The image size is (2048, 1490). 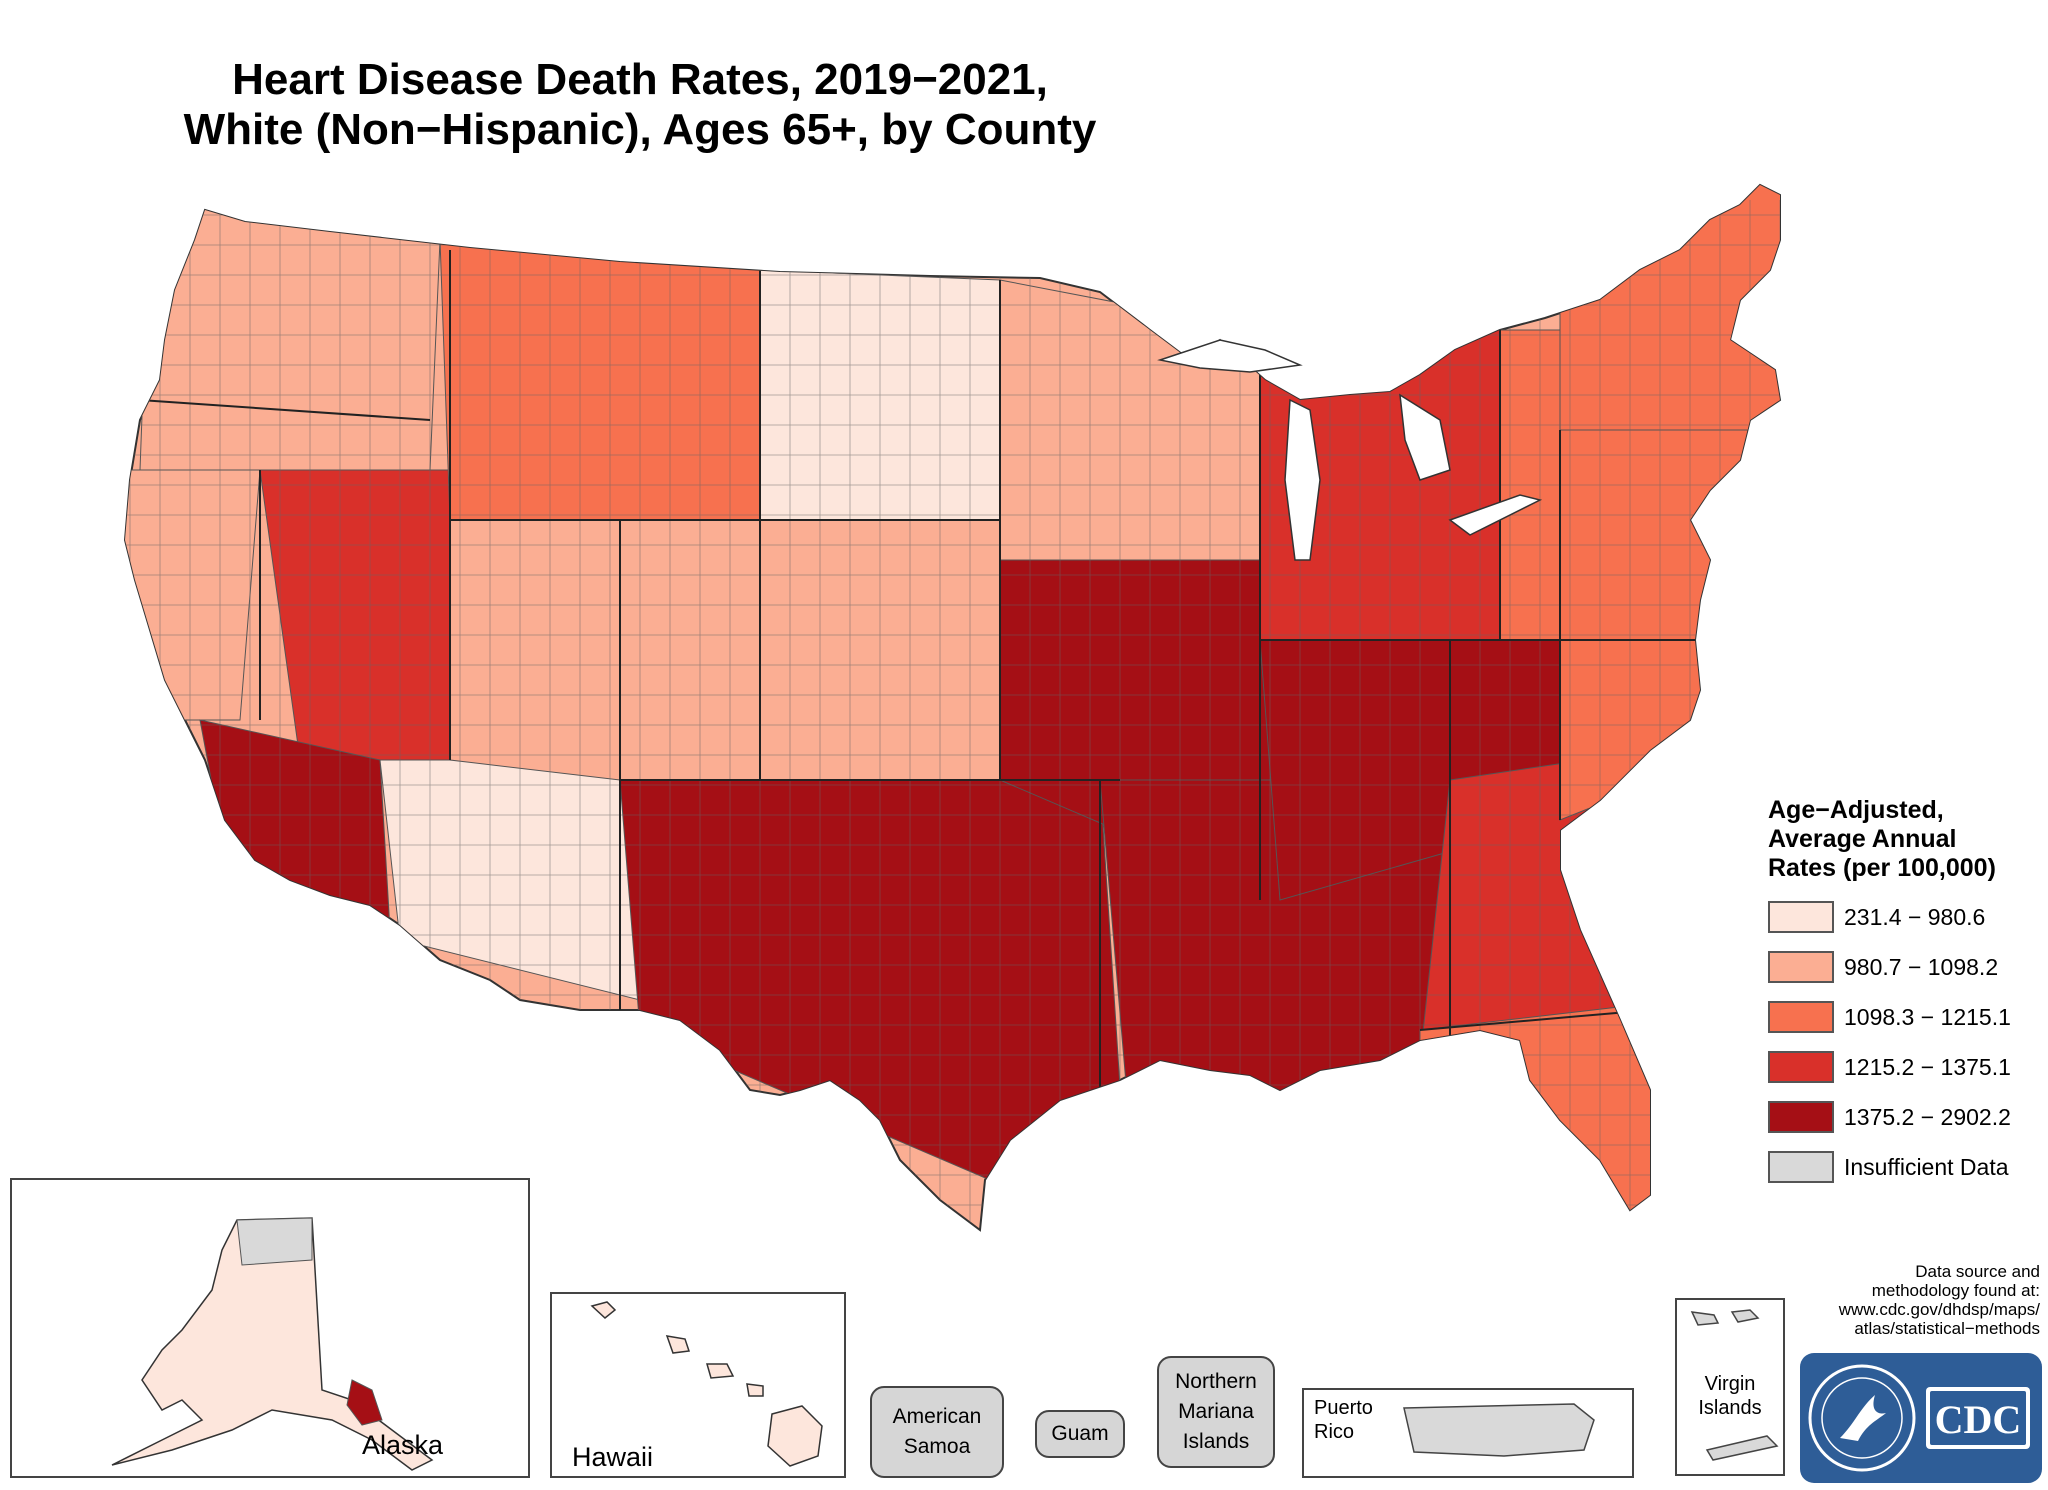 What do you see at coordinates (1856, 810) in the screenshot?
I see `legend-title-line1: Age−Adjusted,` at bounding box center [1856, 810].